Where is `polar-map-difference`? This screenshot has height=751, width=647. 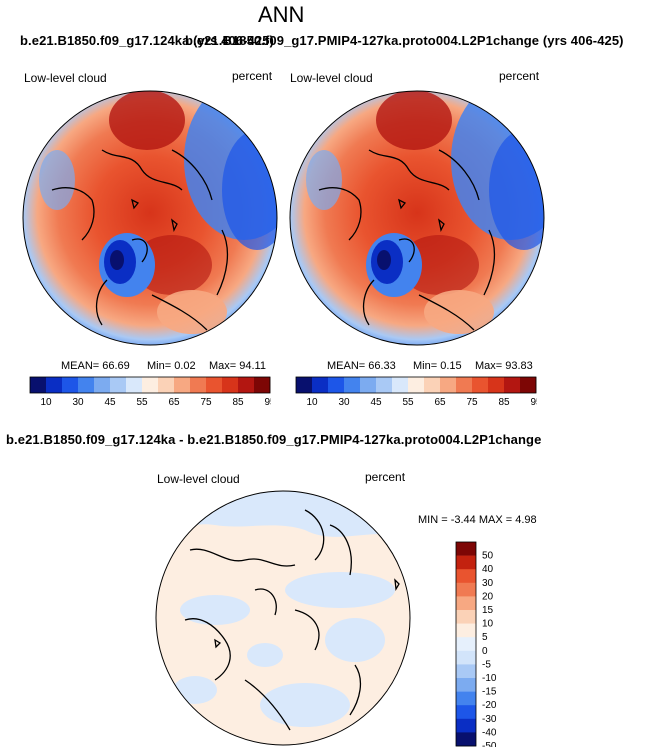
polar-map-difference is located at coordinates (283, 618).